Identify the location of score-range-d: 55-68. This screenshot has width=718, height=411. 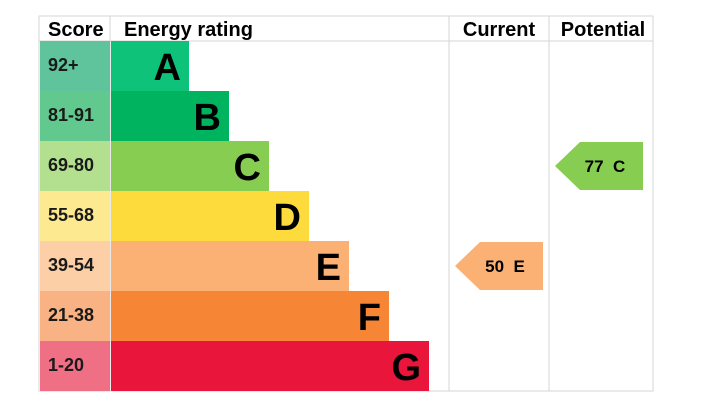
(71, 215).